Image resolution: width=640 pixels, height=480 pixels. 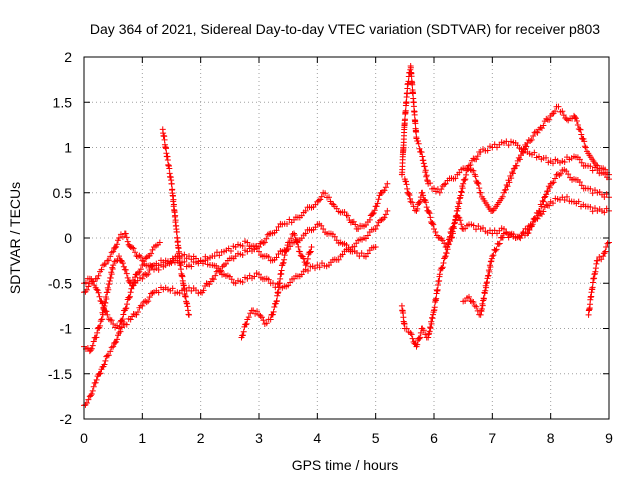 What do you see at coordinates (551, 438) in the screenshot?
I see `x-tick-label: 8` at bounding box center [551, 438].